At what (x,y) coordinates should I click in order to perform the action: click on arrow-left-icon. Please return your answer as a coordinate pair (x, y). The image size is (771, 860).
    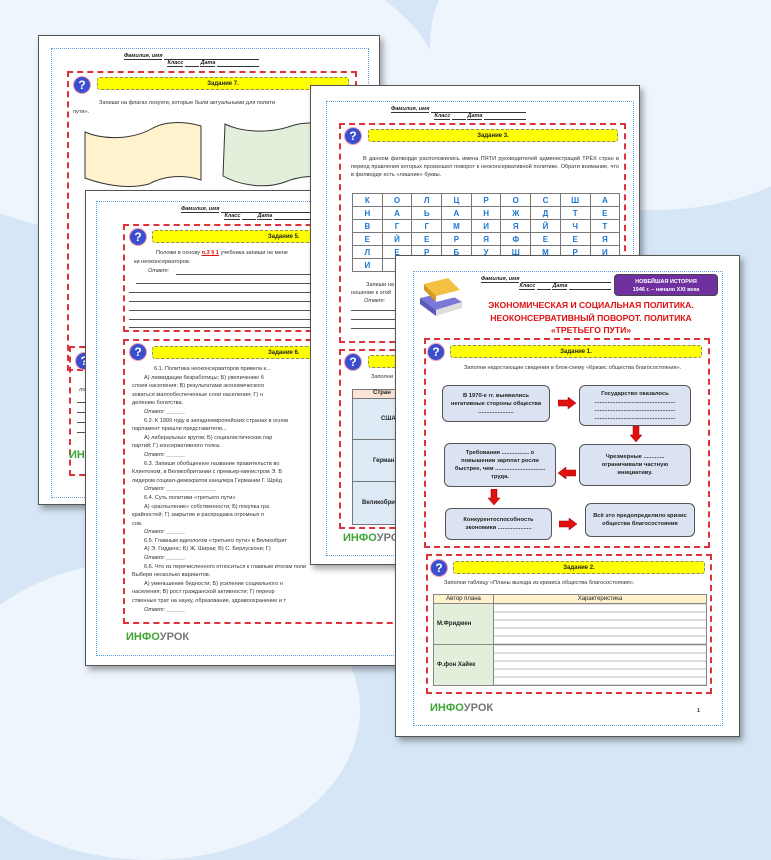
    Looking at the image, I should click on (567, 473).